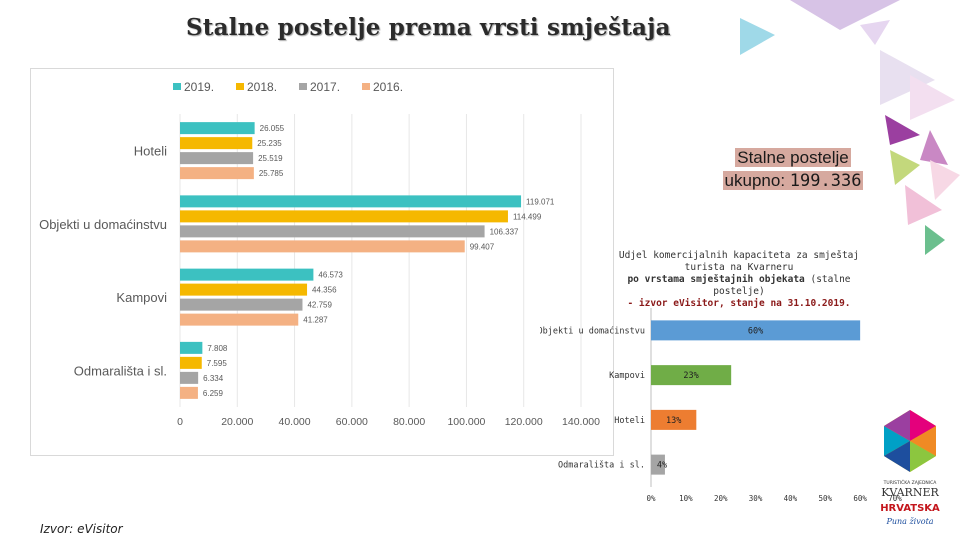 This screenshot has width=960, height=540. What do you see at coordinates (324, 290) in the screenshot?
I see `data-label: 44.356` at bounding box center [324, 290].